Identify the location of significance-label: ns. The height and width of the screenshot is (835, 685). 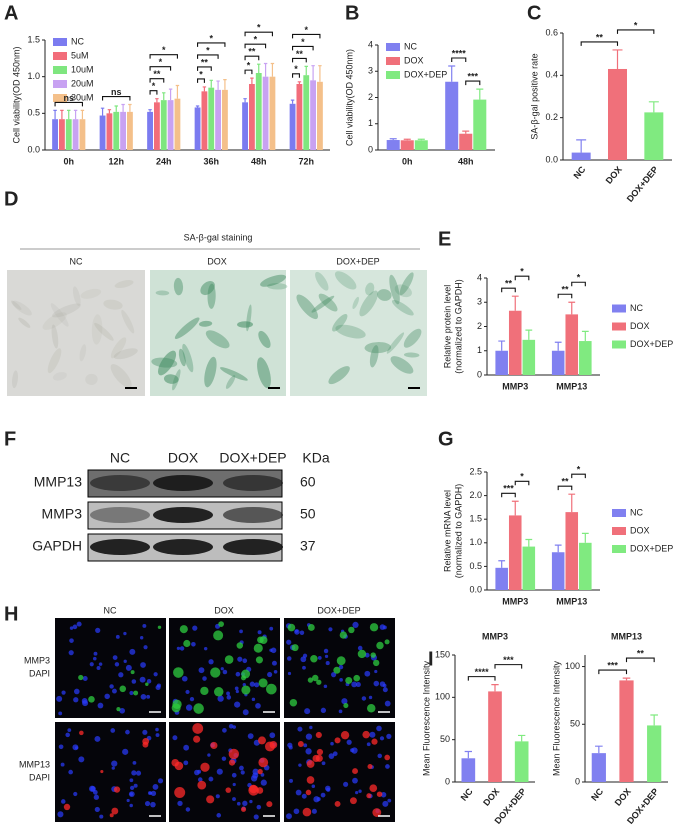
(68, 98).